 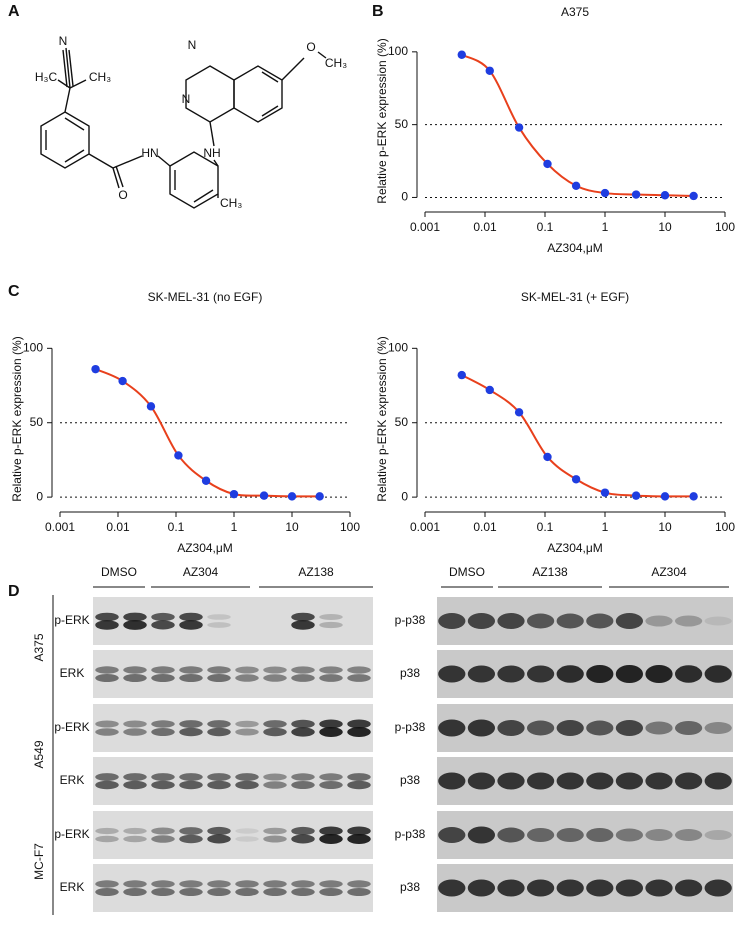 I want to click on row-label: ERK, so click(x=72, y=673).